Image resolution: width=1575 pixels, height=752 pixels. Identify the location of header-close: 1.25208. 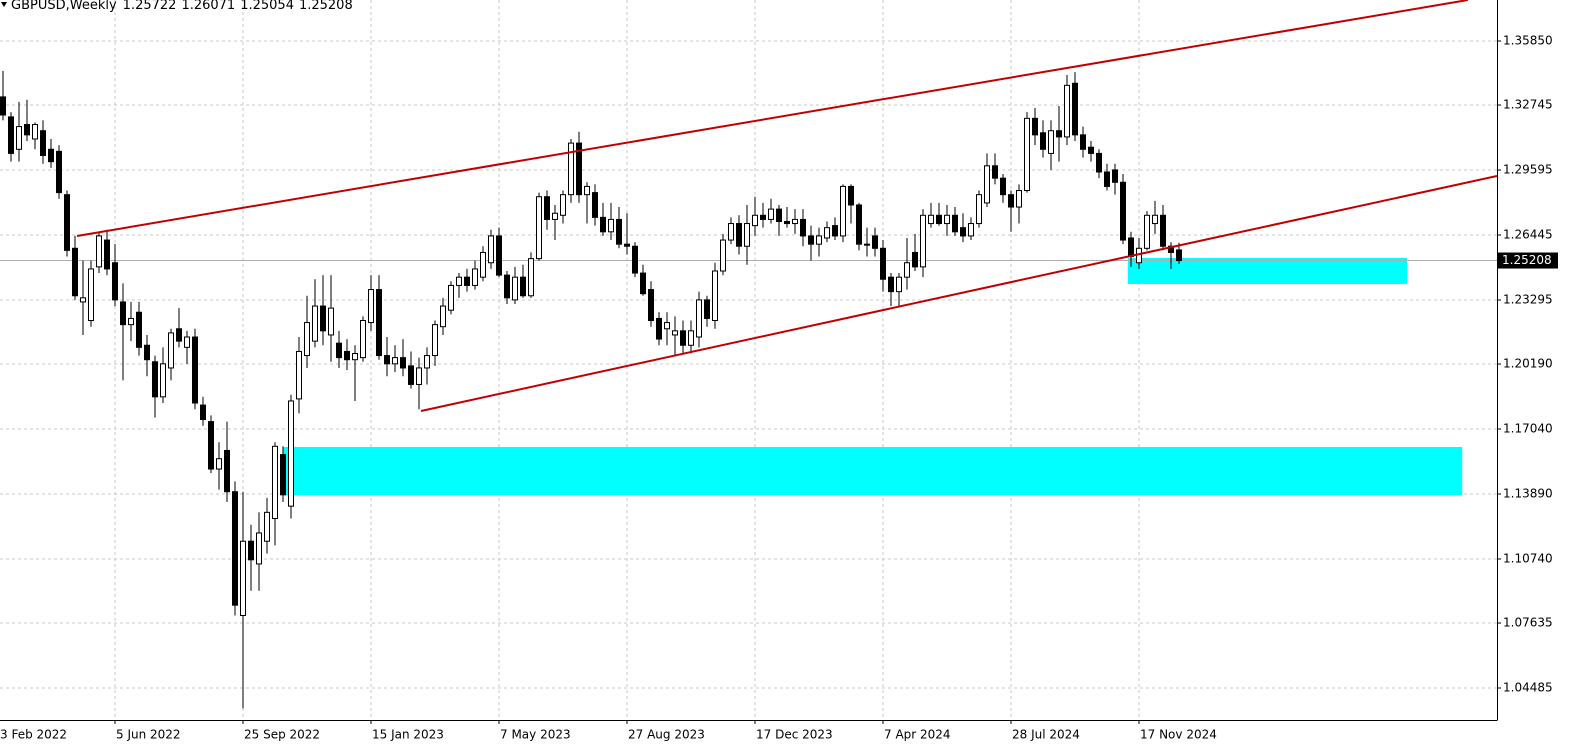
(326, 6).